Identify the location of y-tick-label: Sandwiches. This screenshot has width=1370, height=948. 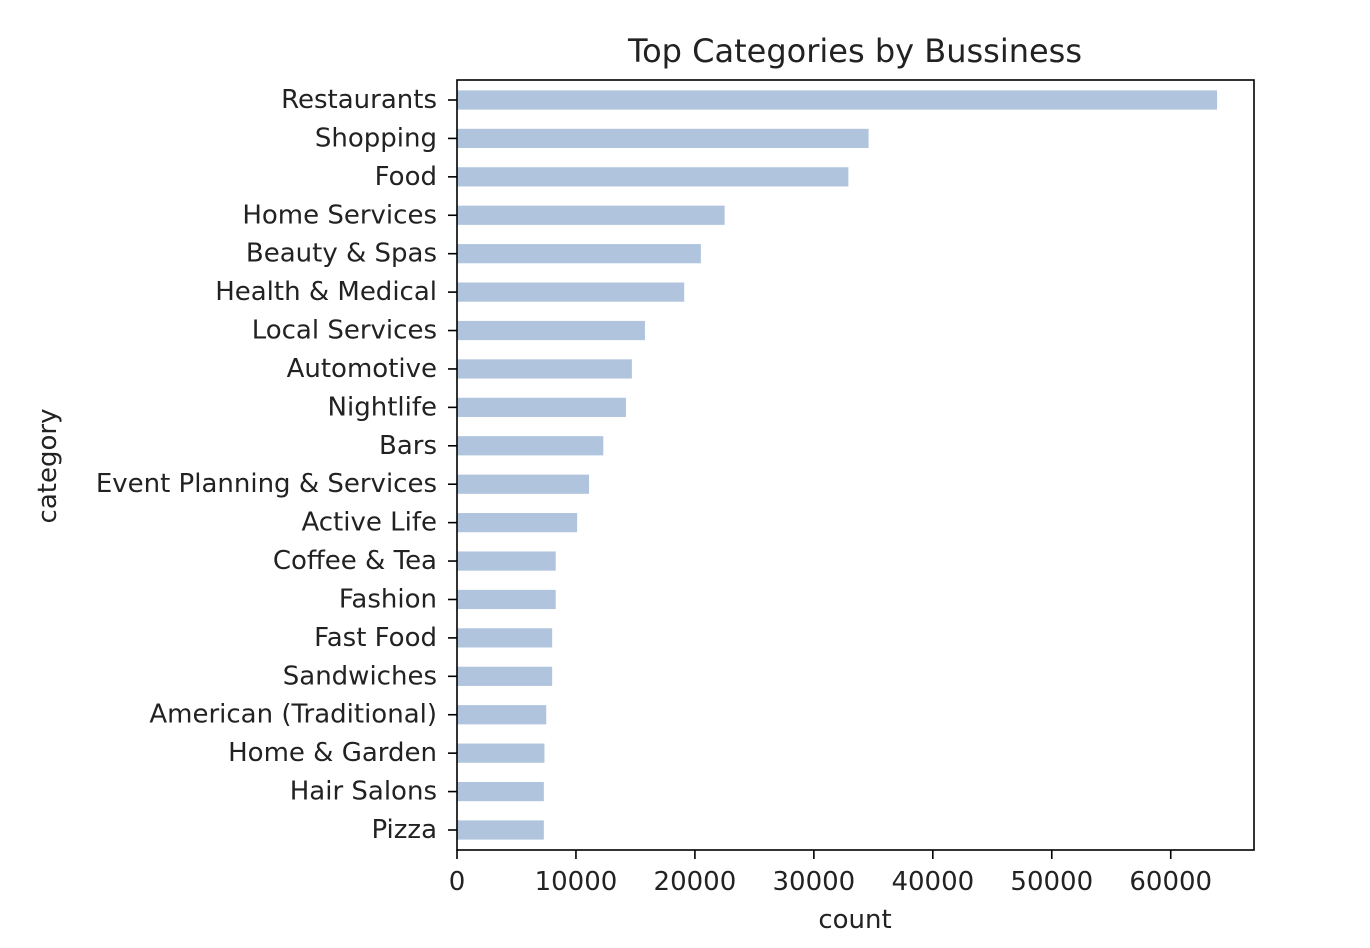
(360, 676).